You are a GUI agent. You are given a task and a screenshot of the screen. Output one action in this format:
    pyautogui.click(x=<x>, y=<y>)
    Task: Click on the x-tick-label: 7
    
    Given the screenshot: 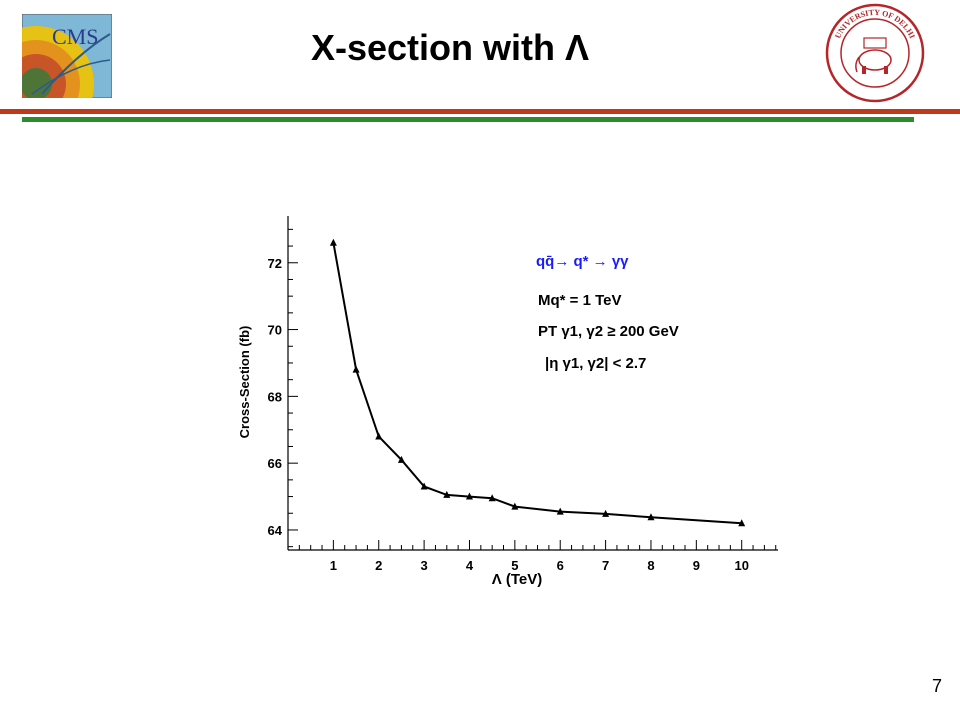 What is the action you would take?
    pyautogui.click(x=605, y=565)
    